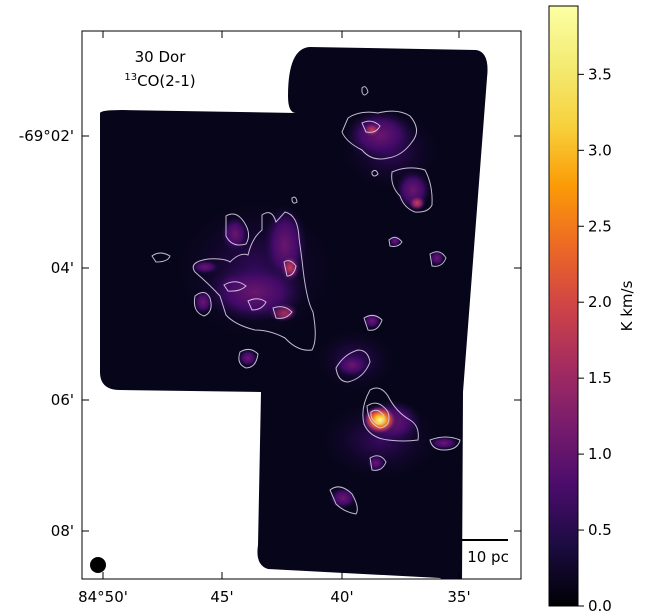 Image resolution: width=648 pixels, height=615 pixels. I want to click on colorbar-tick-label: 1.0, so click(600, 454).